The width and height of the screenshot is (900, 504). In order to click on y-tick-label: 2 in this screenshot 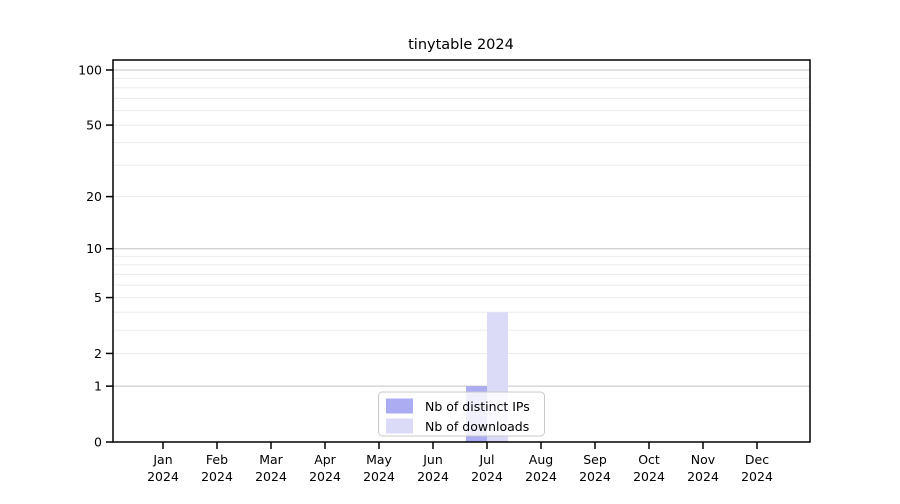, I will do `click(98, 353)`.